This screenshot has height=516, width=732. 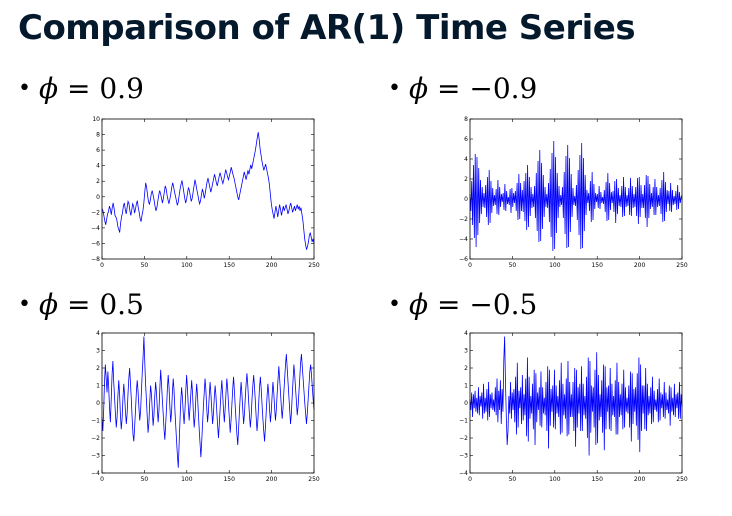 I want to click on bullet-phi-0.9: • ϕ = 0.9, so click(x=81, y=88).